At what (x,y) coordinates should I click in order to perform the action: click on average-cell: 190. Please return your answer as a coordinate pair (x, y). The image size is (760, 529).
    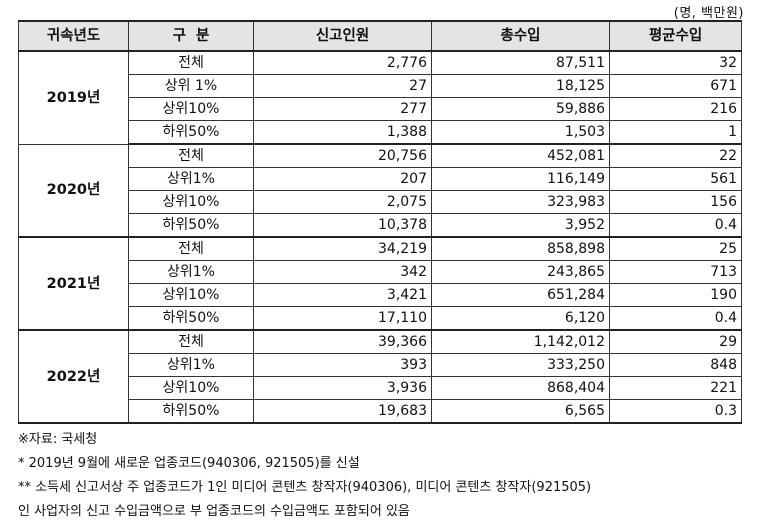
    Looking at the image, I should click on (675, 295).